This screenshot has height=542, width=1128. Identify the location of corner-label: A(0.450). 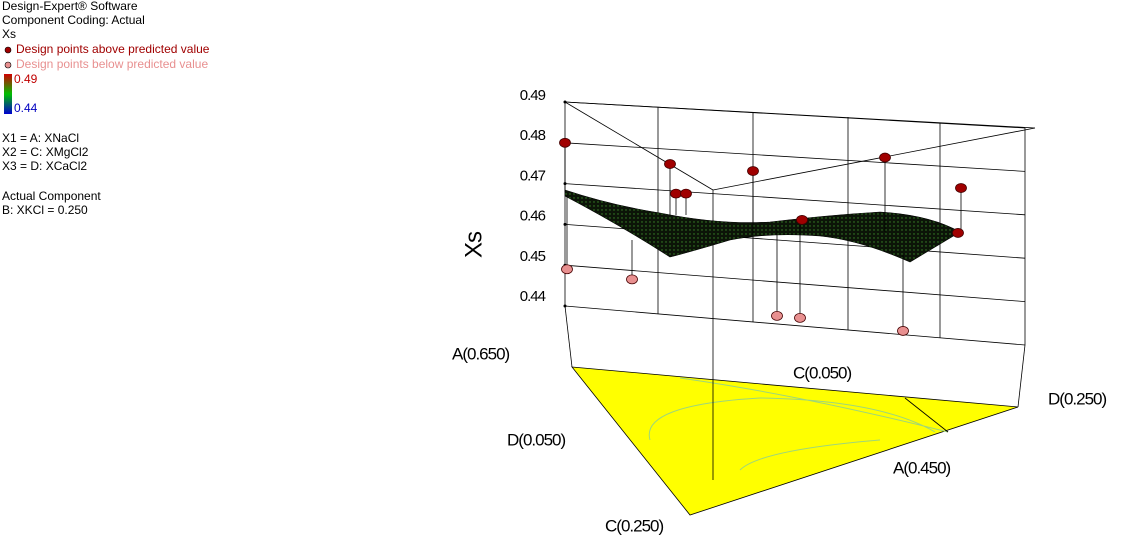
(922, 467).